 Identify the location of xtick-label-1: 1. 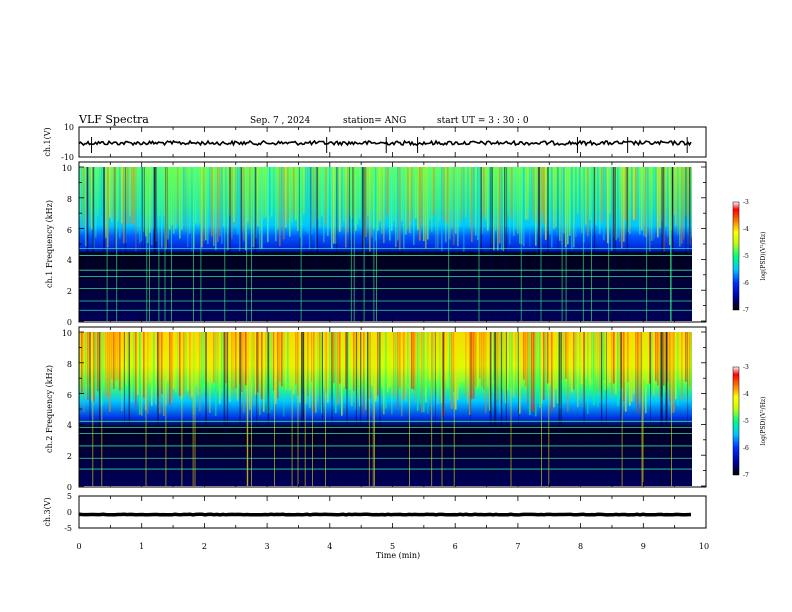
(141, 546).